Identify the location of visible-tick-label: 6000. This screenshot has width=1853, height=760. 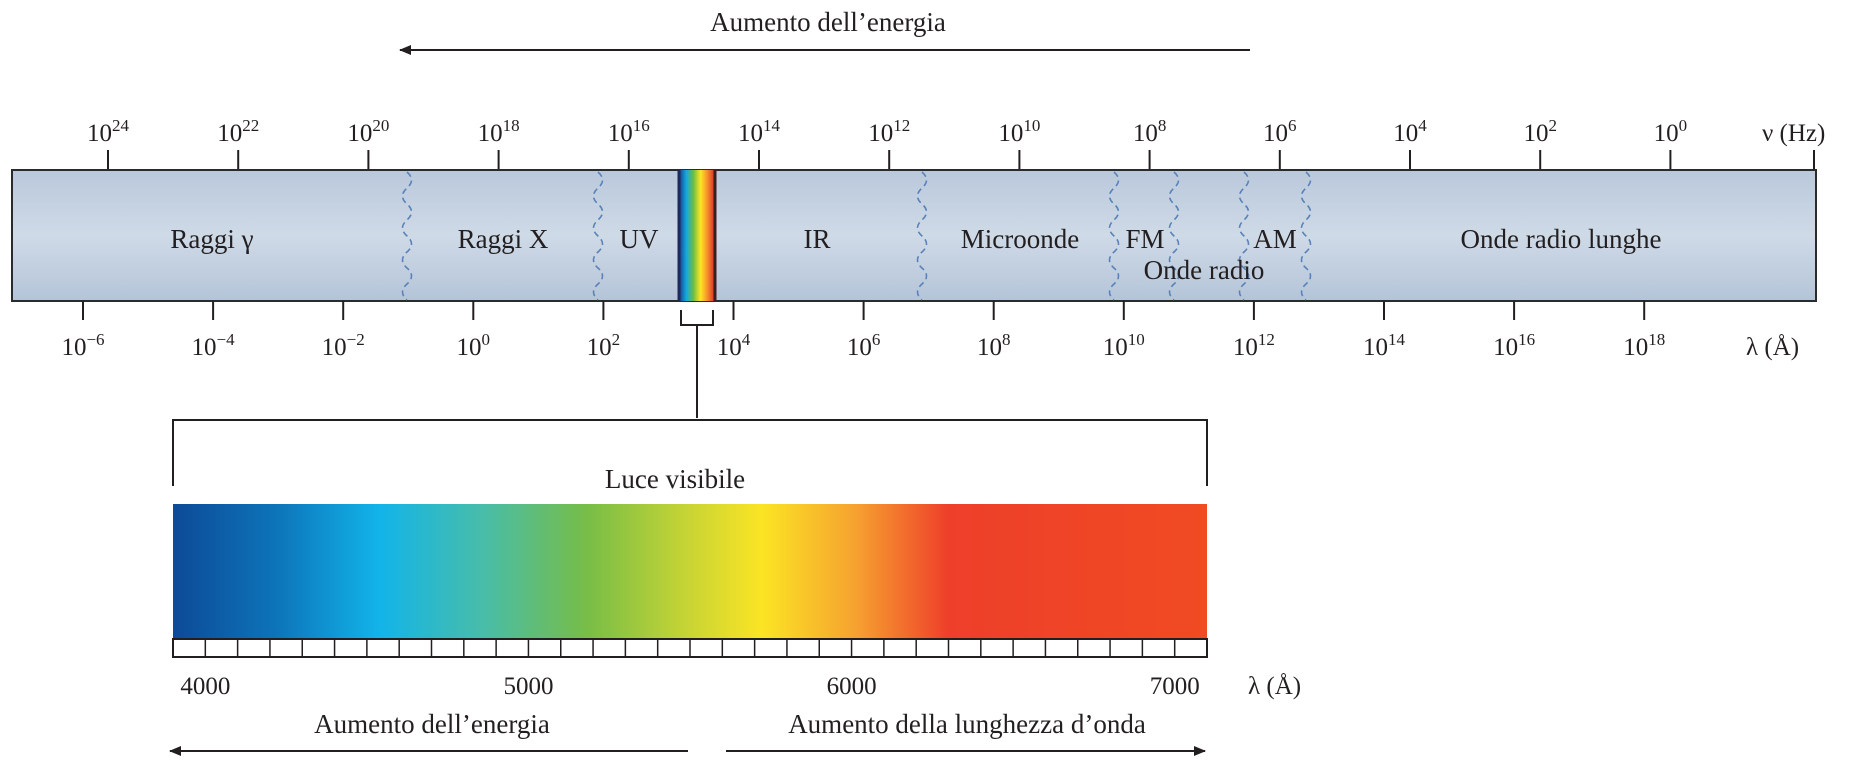
(852, 686).